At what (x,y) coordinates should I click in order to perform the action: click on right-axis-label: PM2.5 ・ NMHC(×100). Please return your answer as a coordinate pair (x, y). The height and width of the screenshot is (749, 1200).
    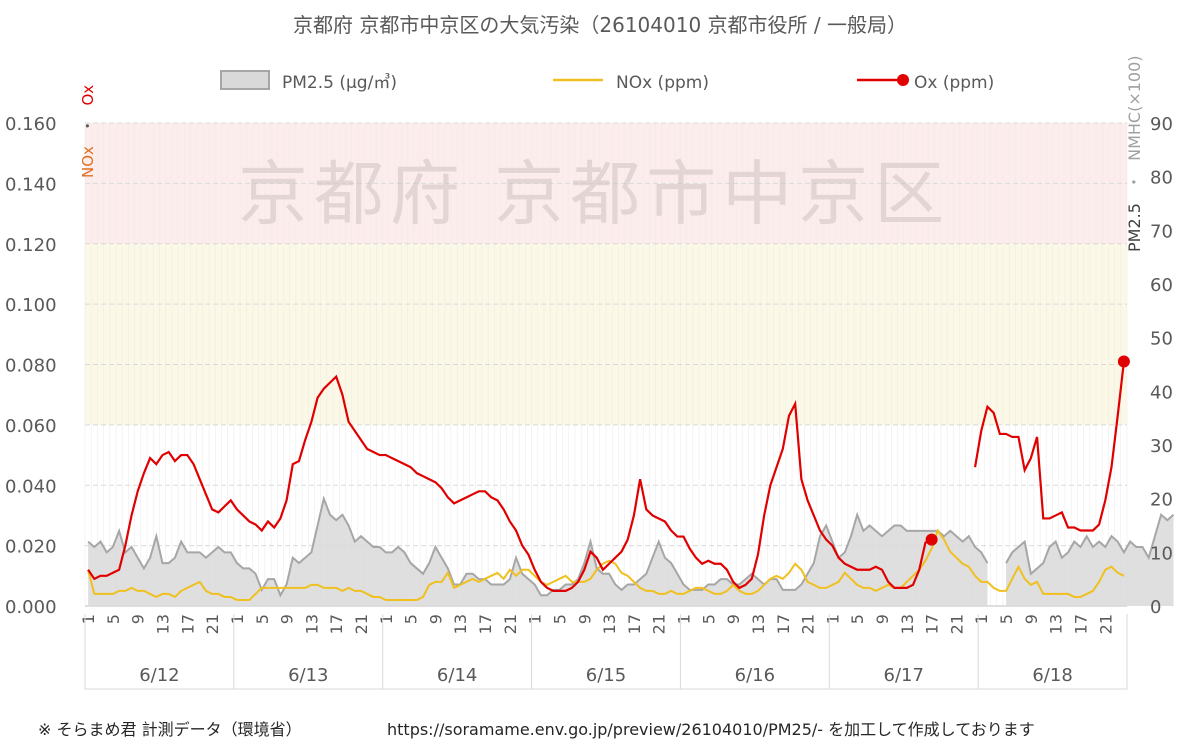
    Looking at the image, I should click on (1134, 153).